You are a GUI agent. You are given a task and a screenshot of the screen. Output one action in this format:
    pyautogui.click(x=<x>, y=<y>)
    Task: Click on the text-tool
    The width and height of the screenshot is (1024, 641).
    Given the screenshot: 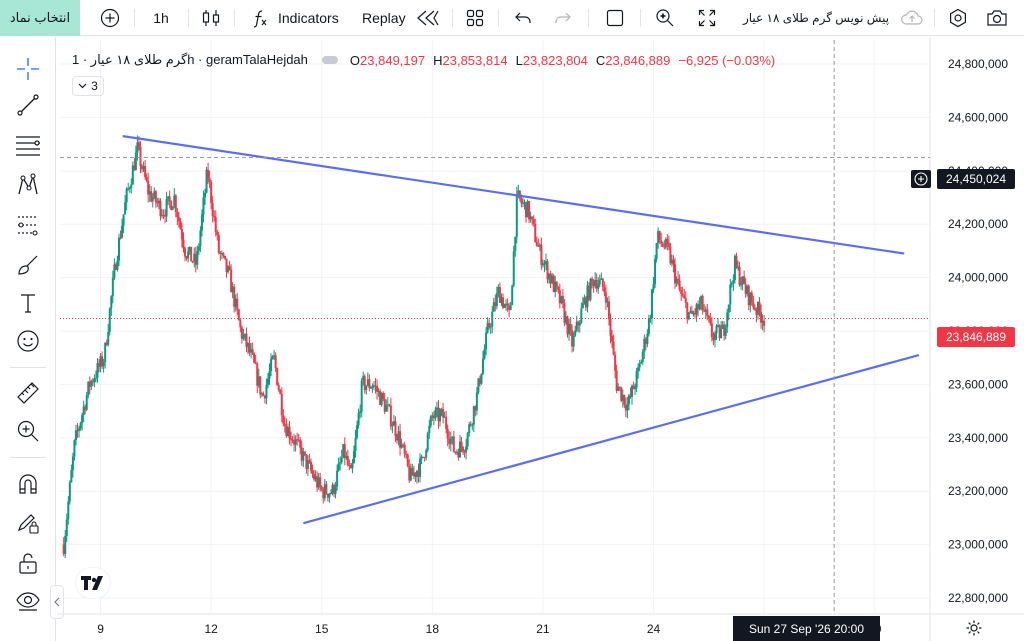 What is the action you would take?
    pyautogui.click(x=28, y=303)
    